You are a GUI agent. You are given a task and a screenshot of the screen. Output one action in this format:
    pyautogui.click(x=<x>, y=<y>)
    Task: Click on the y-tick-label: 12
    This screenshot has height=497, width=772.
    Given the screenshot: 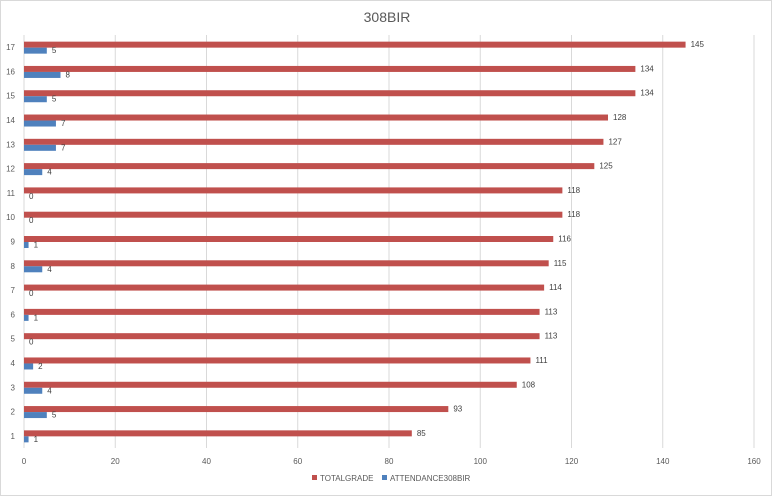 What is the action you would take?
    pyautogui.click(x=10, y=169)
    